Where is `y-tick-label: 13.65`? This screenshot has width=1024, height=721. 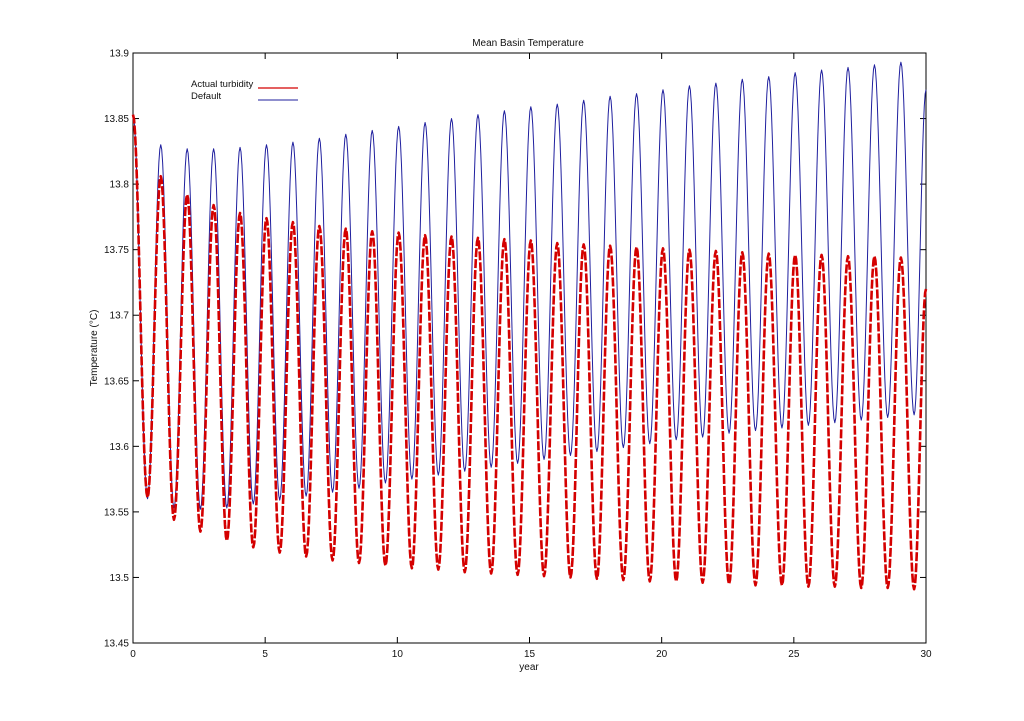
y-tick-label: 13.65 is located at coordinates (116, 381).